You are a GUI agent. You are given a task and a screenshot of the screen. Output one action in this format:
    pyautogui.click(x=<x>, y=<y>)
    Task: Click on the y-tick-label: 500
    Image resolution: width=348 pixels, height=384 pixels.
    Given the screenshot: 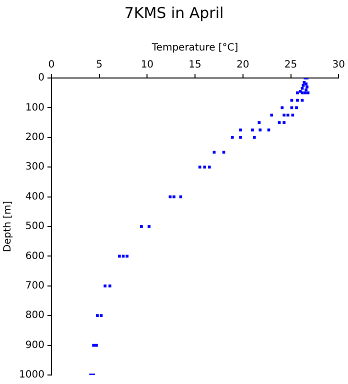 What is the action you would take?
    pyautogui.click(x=34, y=226)
    